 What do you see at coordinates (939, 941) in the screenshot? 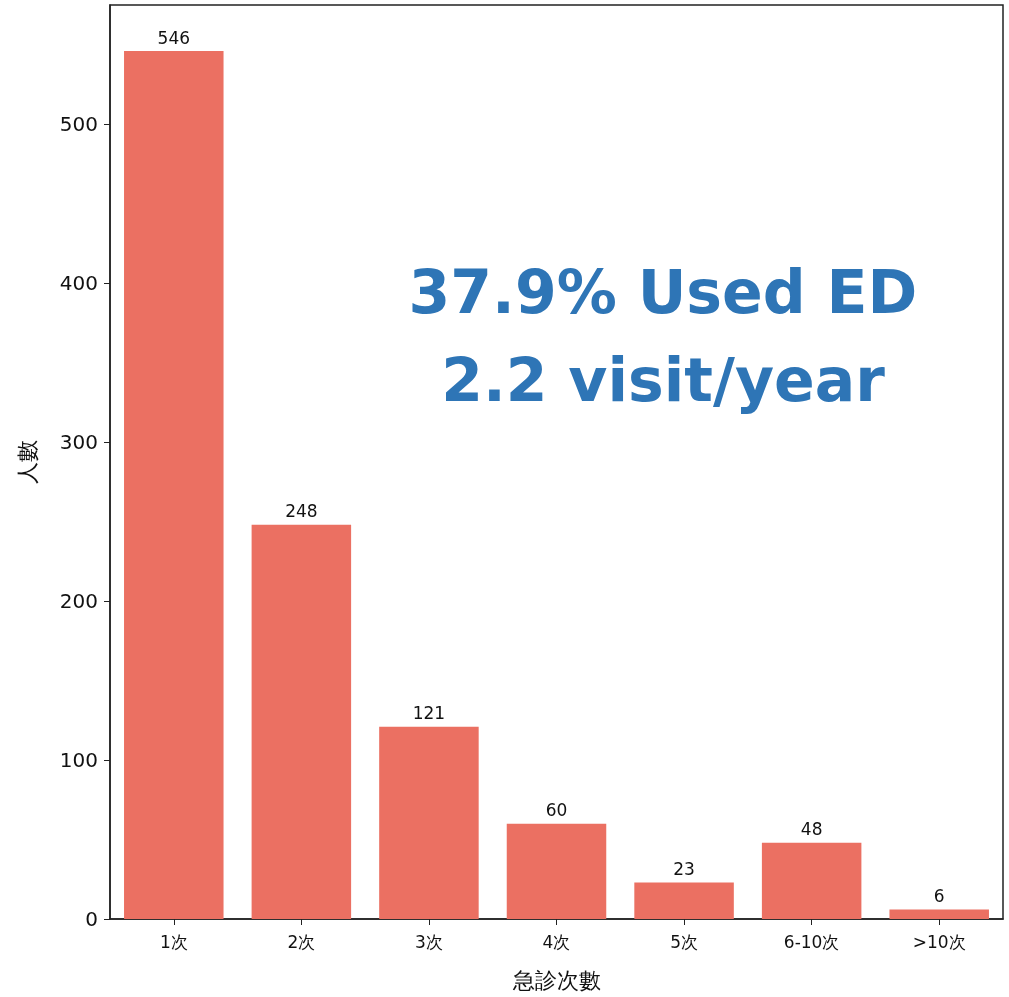
I see `x-tick-label: >10次` at bounding box center [939, 941].